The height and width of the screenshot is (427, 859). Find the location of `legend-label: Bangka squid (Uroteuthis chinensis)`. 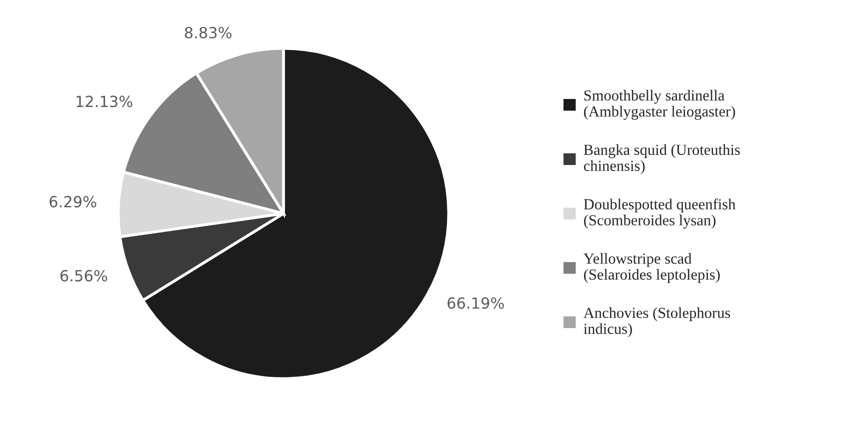

legend-label: Bangka squid (Uroteuthis chinensis) is located at coordinates (662, 159).